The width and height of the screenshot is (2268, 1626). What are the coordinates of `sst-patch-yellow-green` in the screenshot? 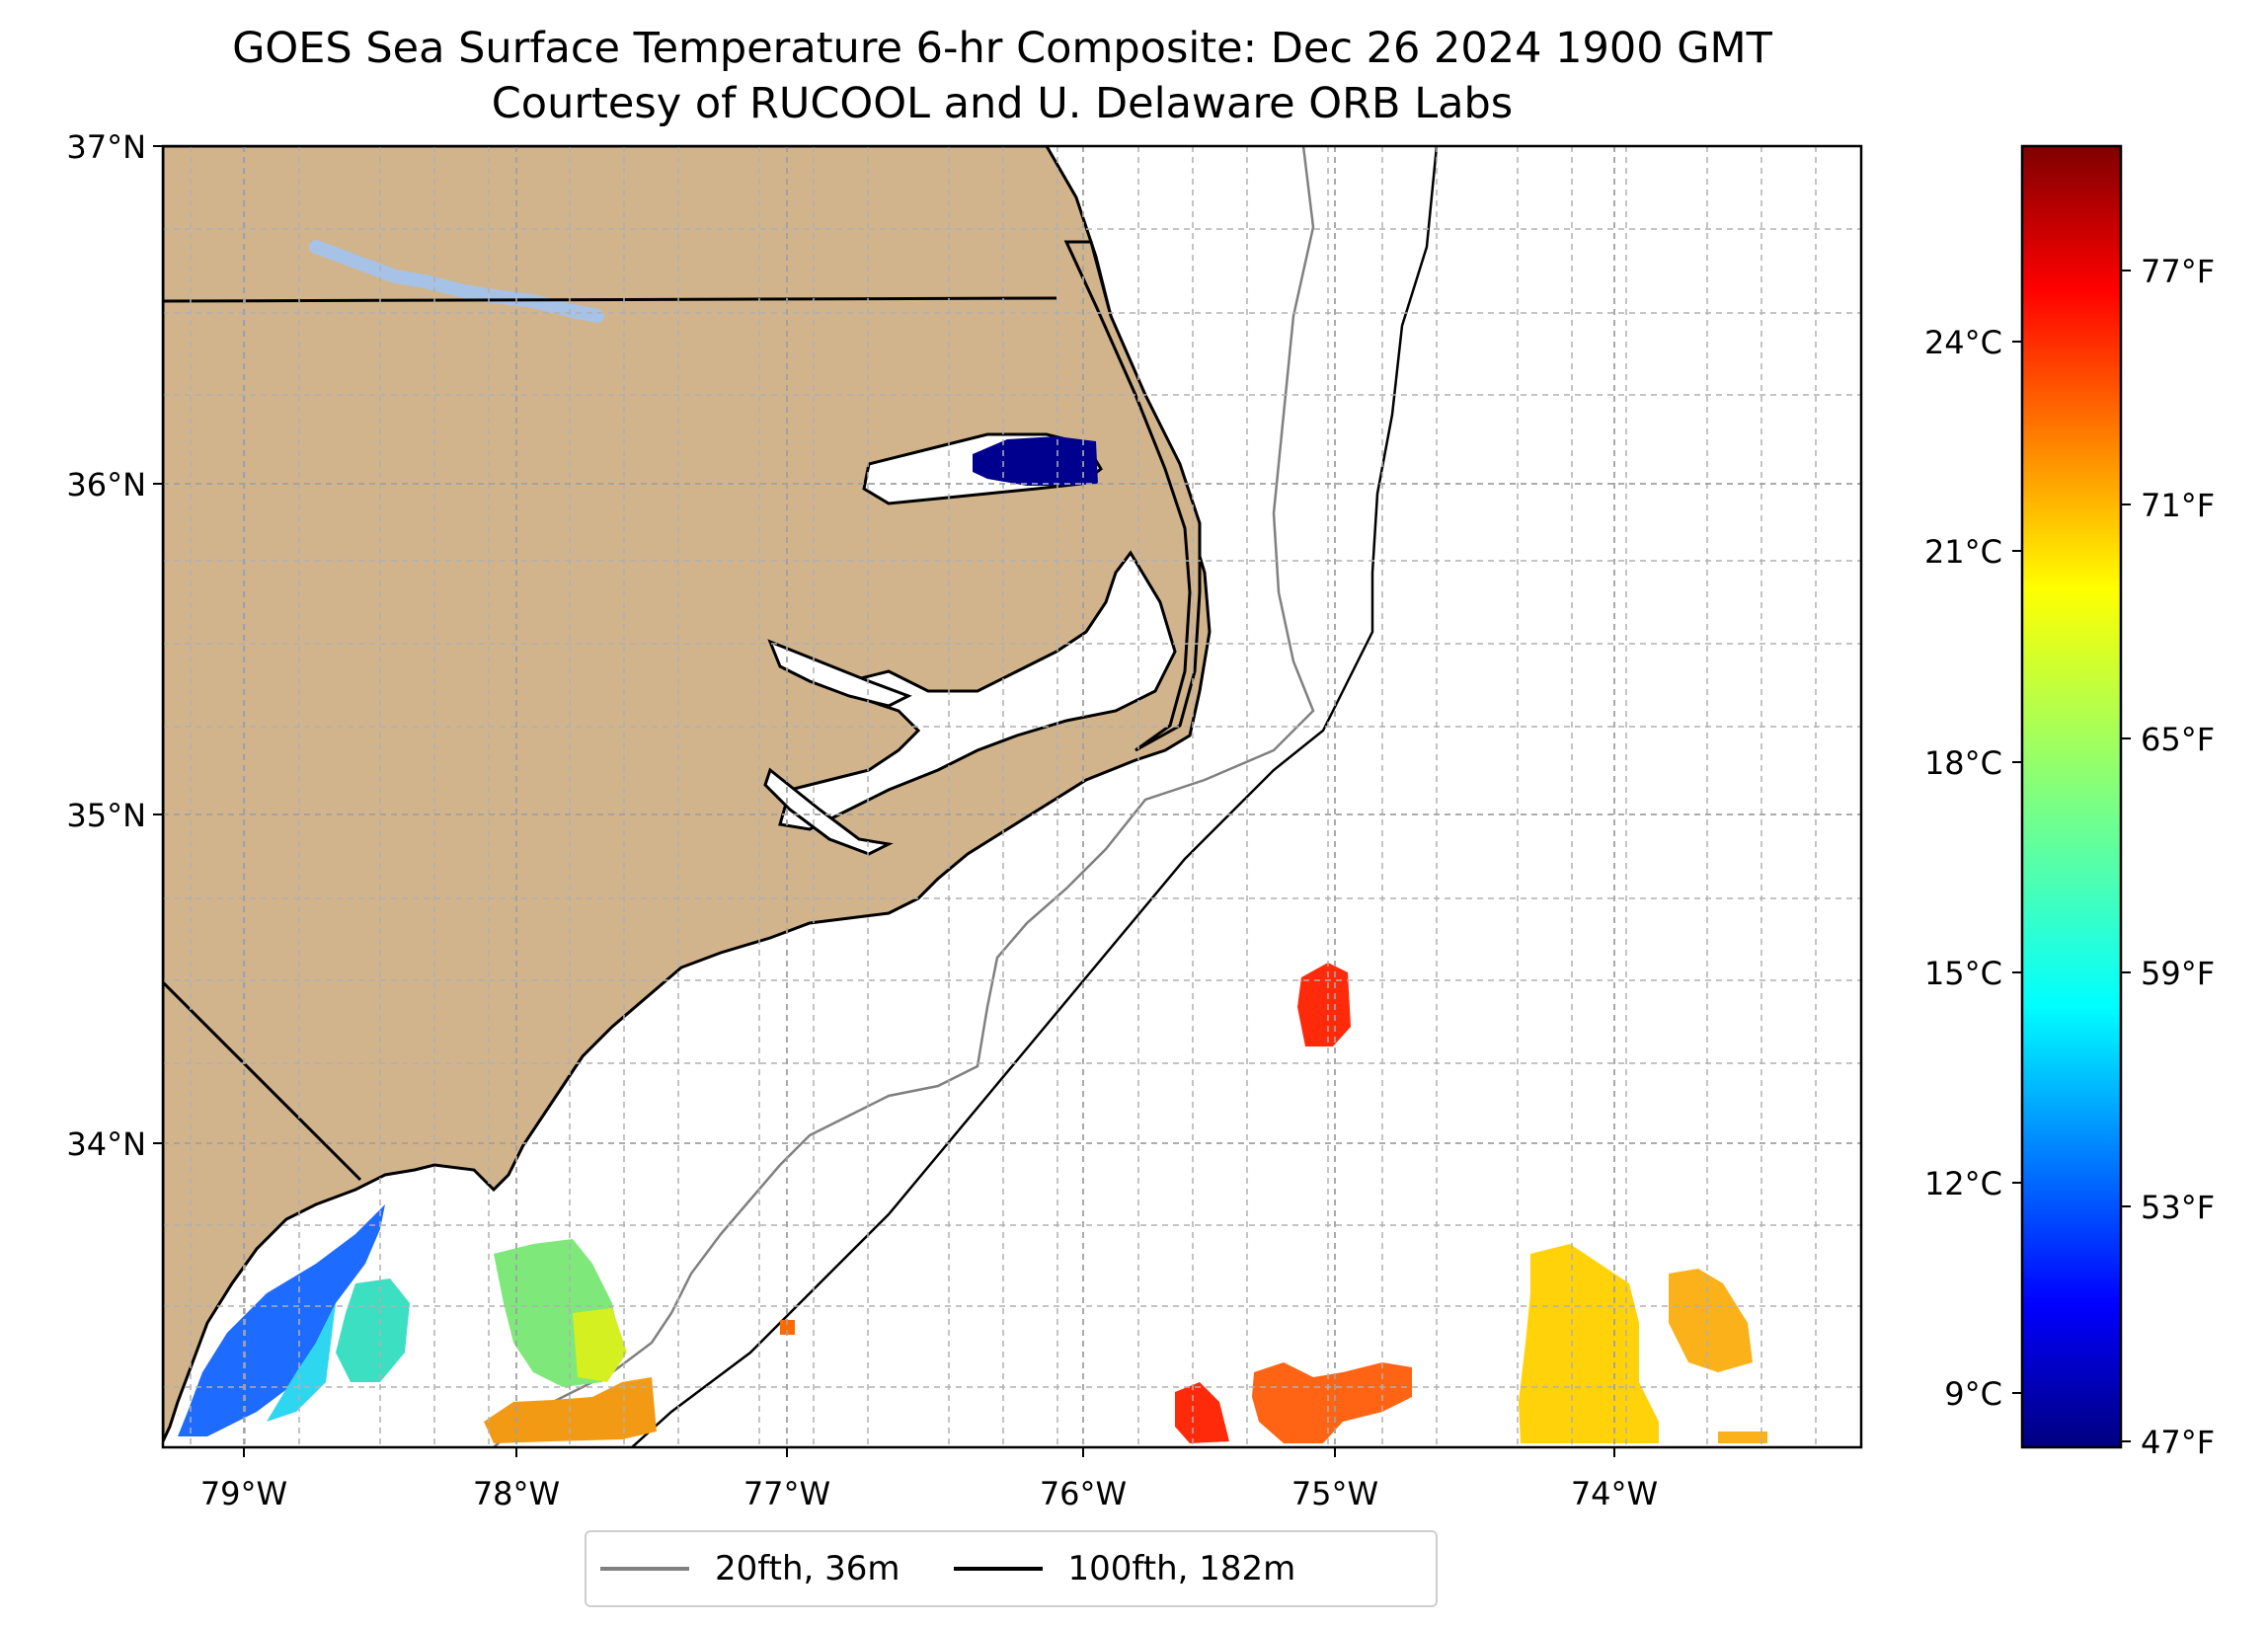 It's located at (600, 1345).